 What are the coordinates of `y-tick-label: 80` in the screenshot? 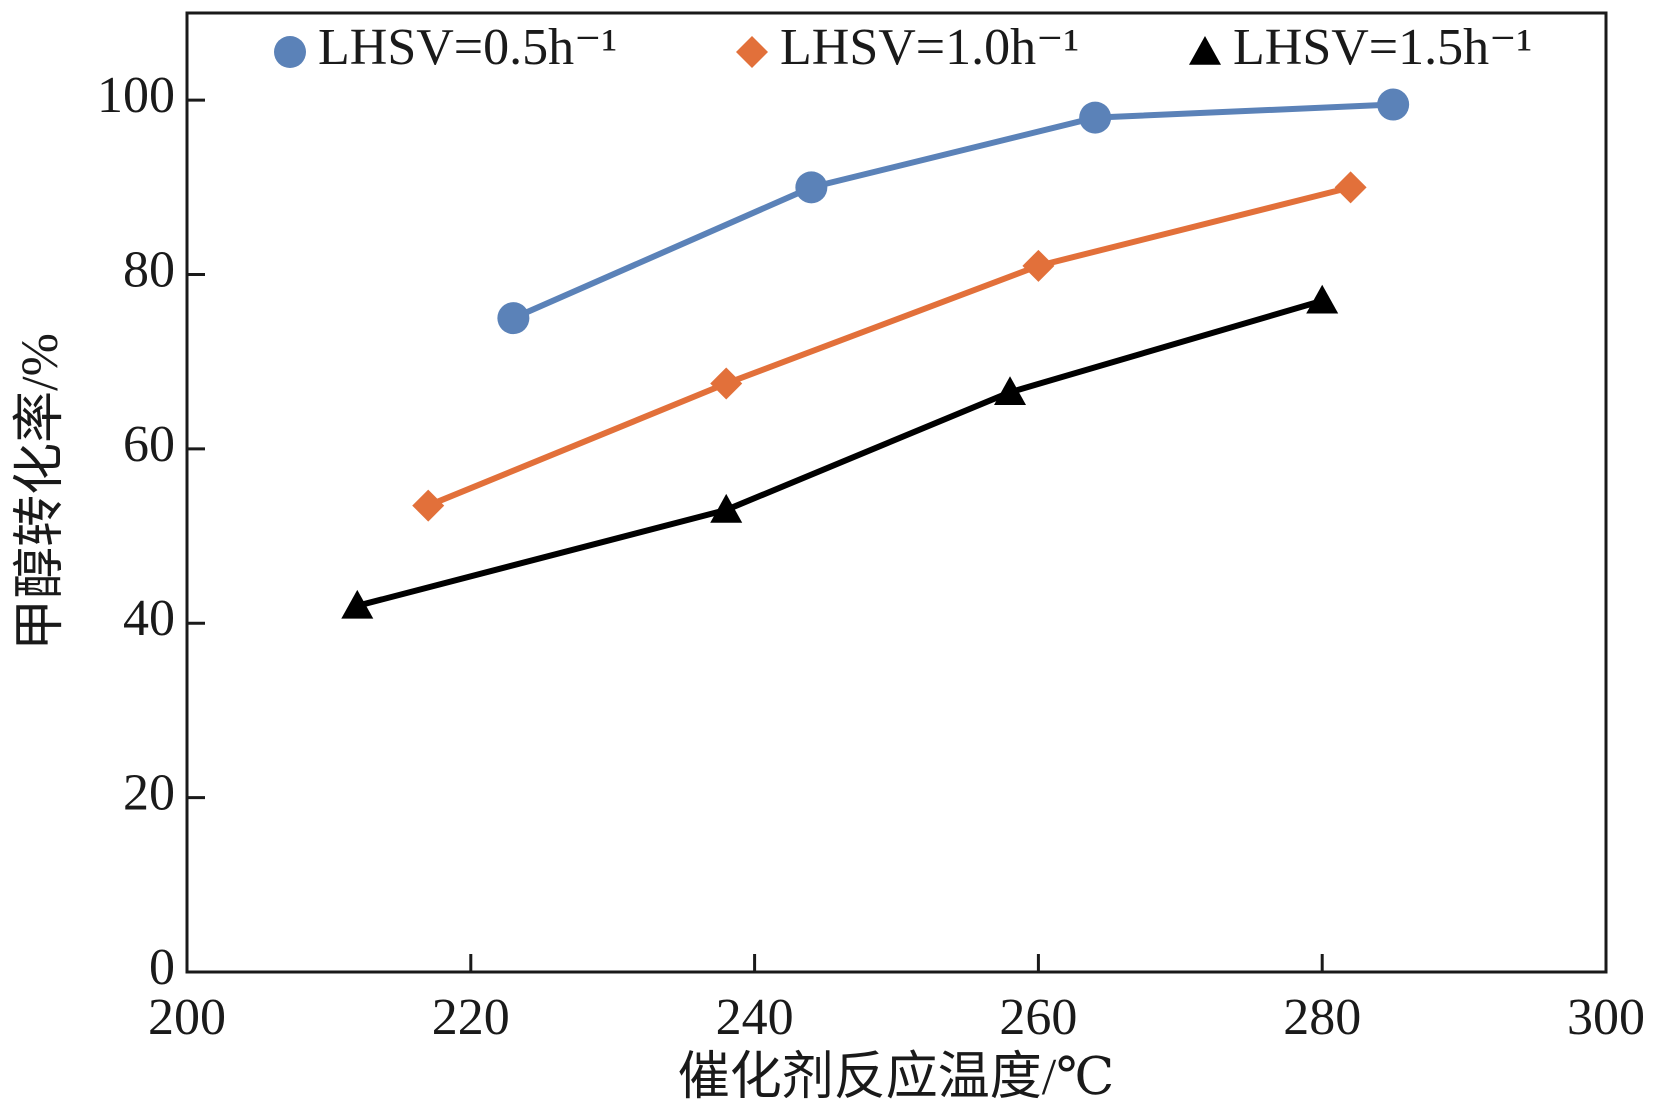 It's located at (149, 269).